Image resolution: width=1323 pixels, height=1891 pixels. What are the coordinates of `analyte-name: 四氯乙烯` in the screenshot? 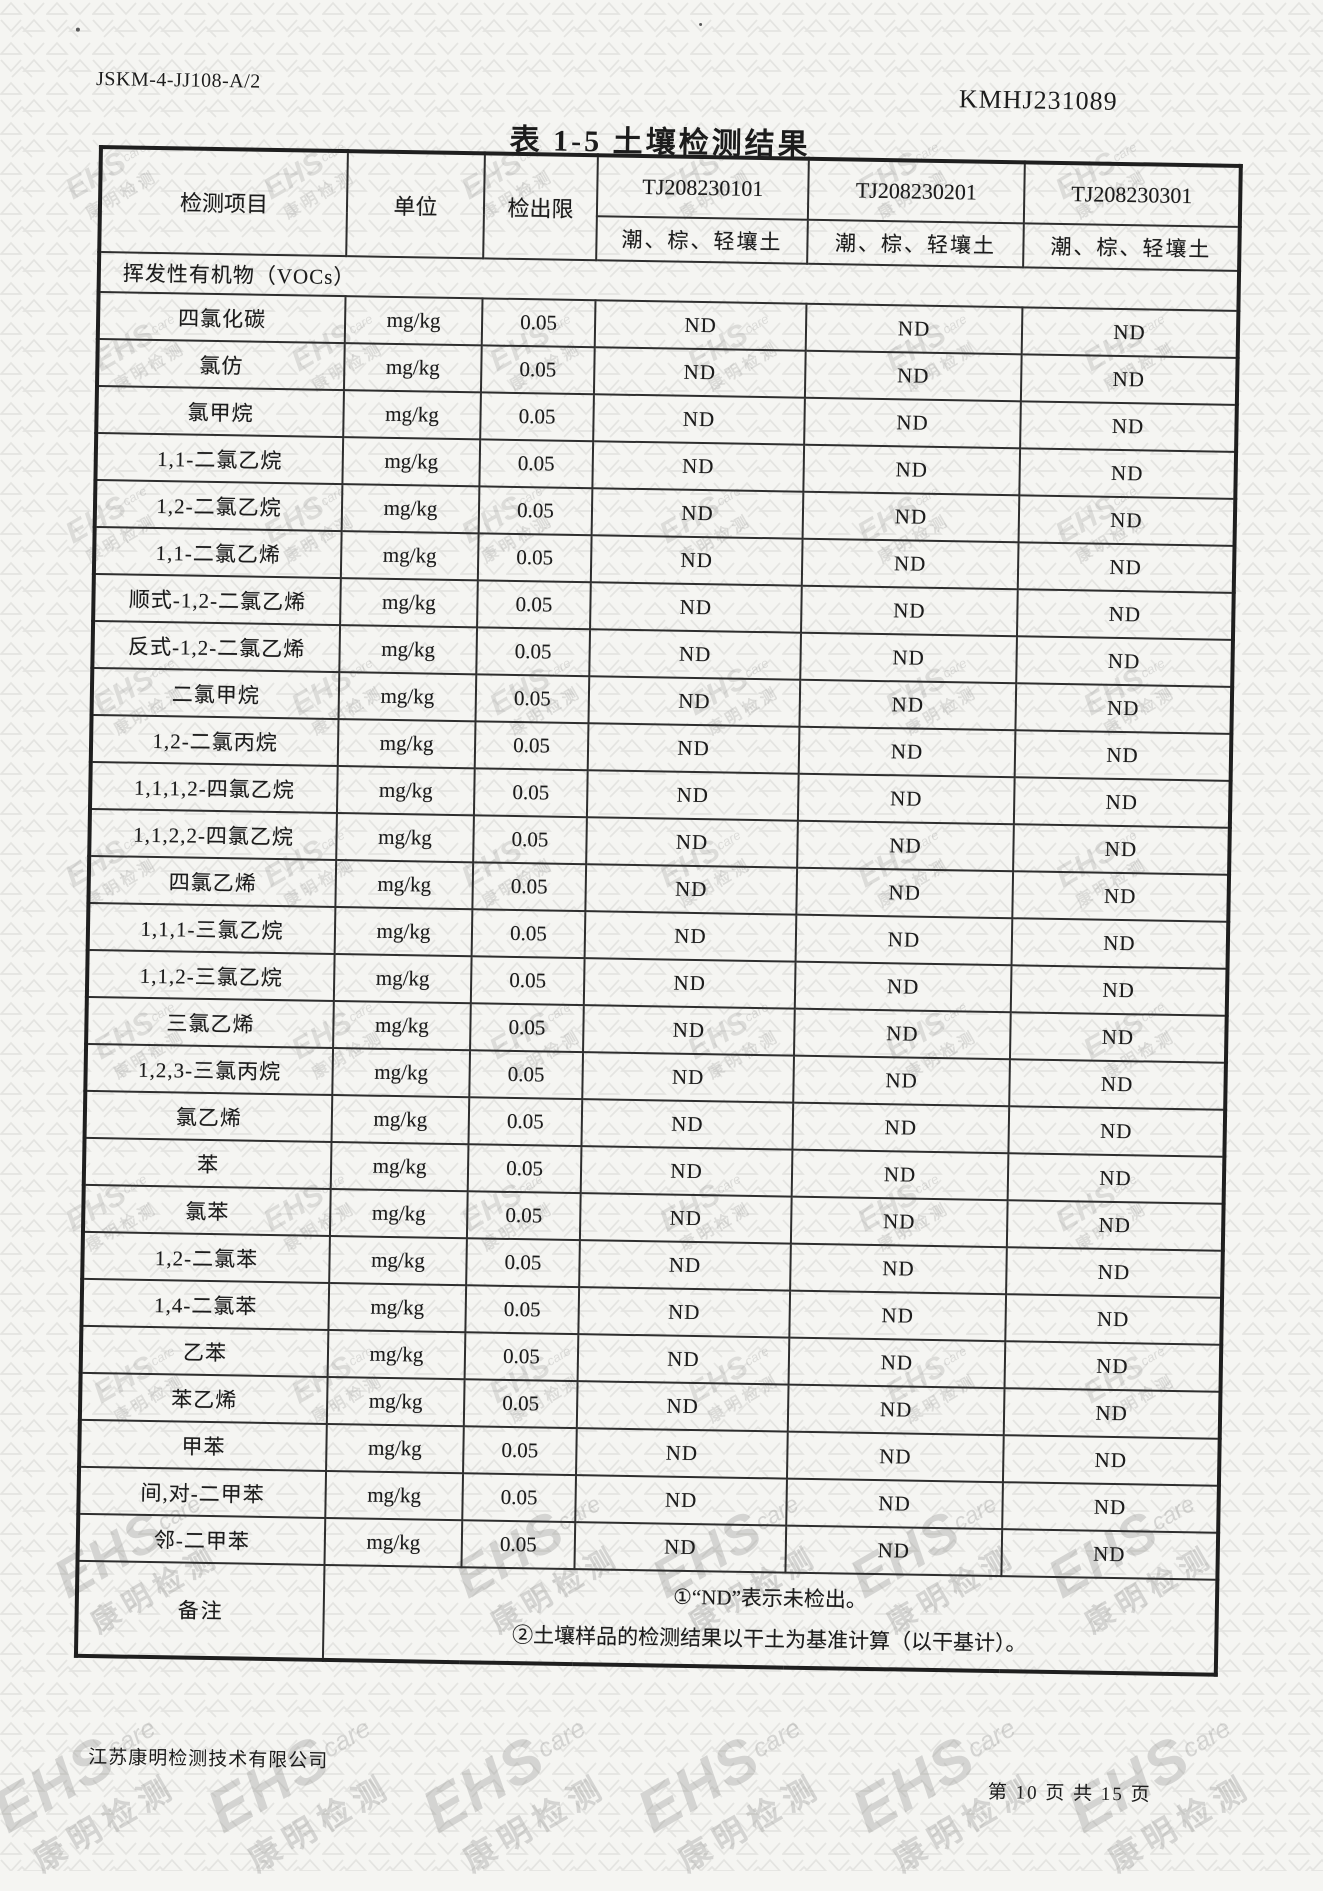 It's located at (212, 881).